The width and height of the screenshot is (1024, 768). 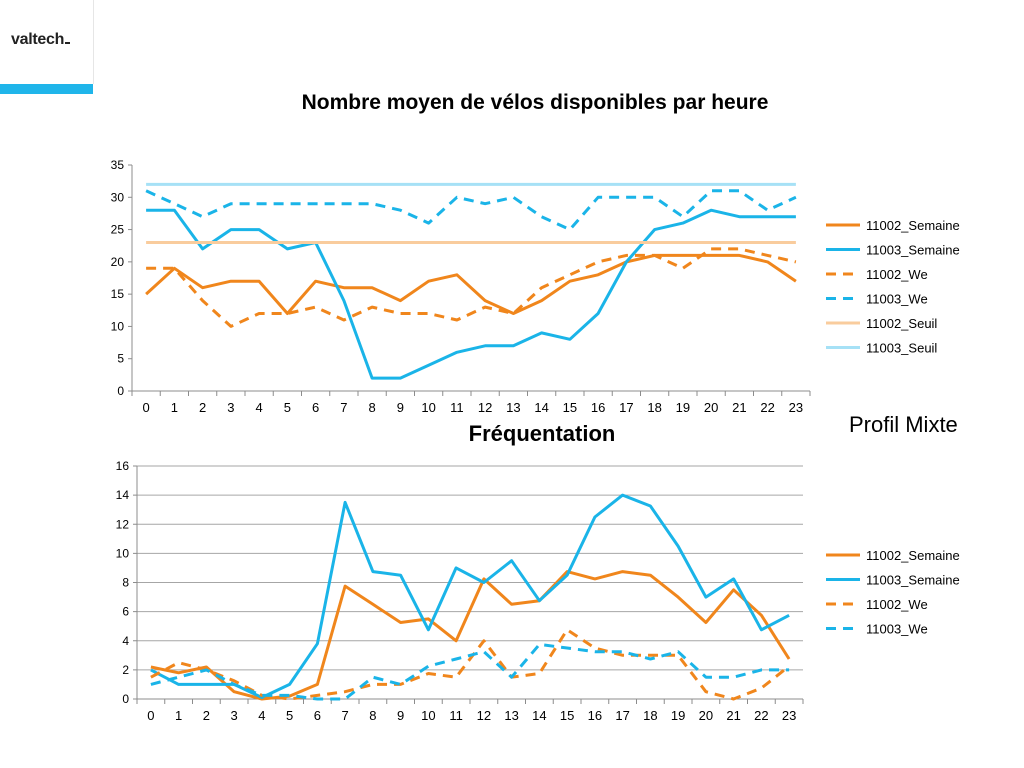 What do you see at coordinates (913, 555) in the screenshot?
I see `chart2-legend-label: 11002_Semaine` at bounding box center [913, 555].